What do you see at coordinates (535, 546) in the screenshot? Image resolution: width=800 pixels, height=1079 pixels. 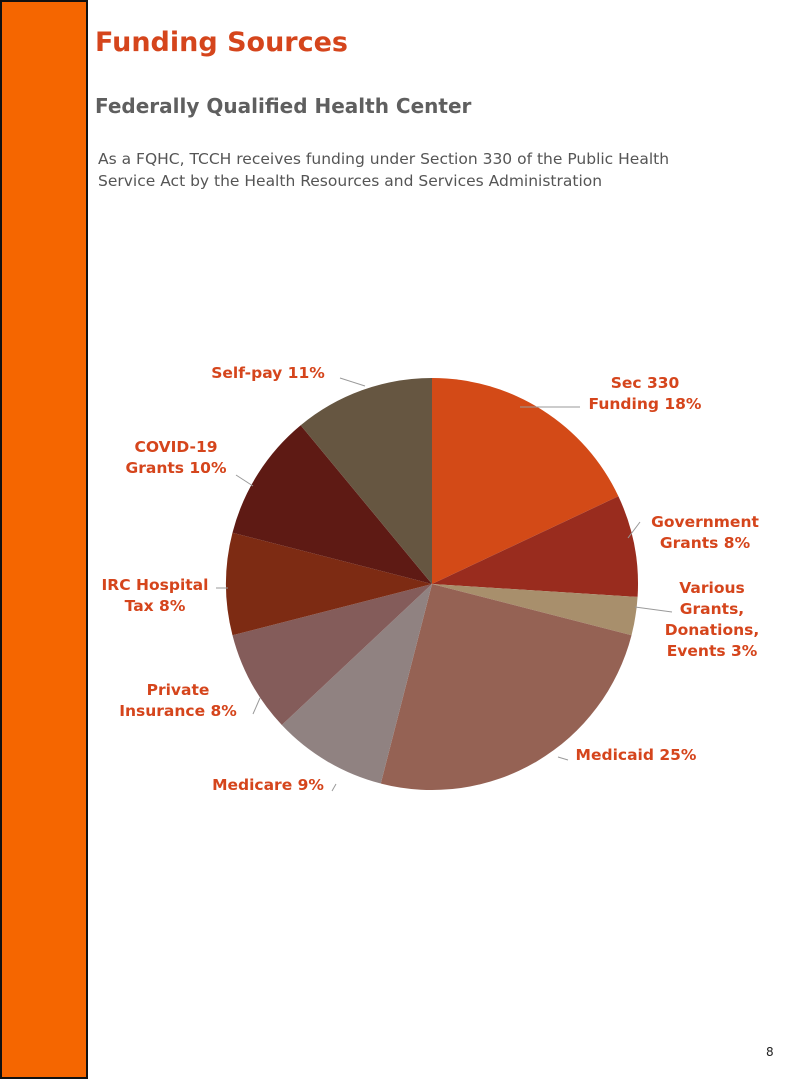 I see `pie-slice-government-grants` at bounding box center [535, 546].